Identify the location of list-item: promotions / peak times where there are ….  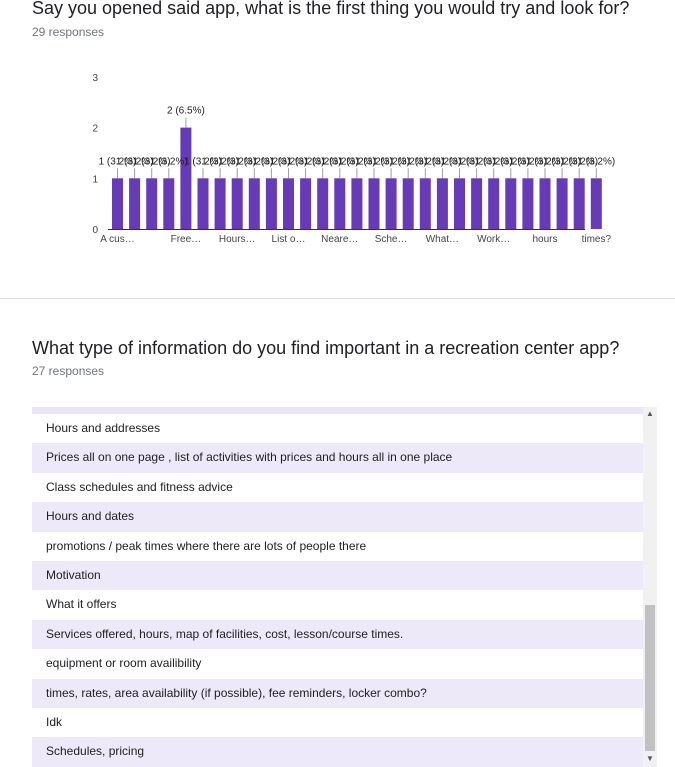
(337, 546).